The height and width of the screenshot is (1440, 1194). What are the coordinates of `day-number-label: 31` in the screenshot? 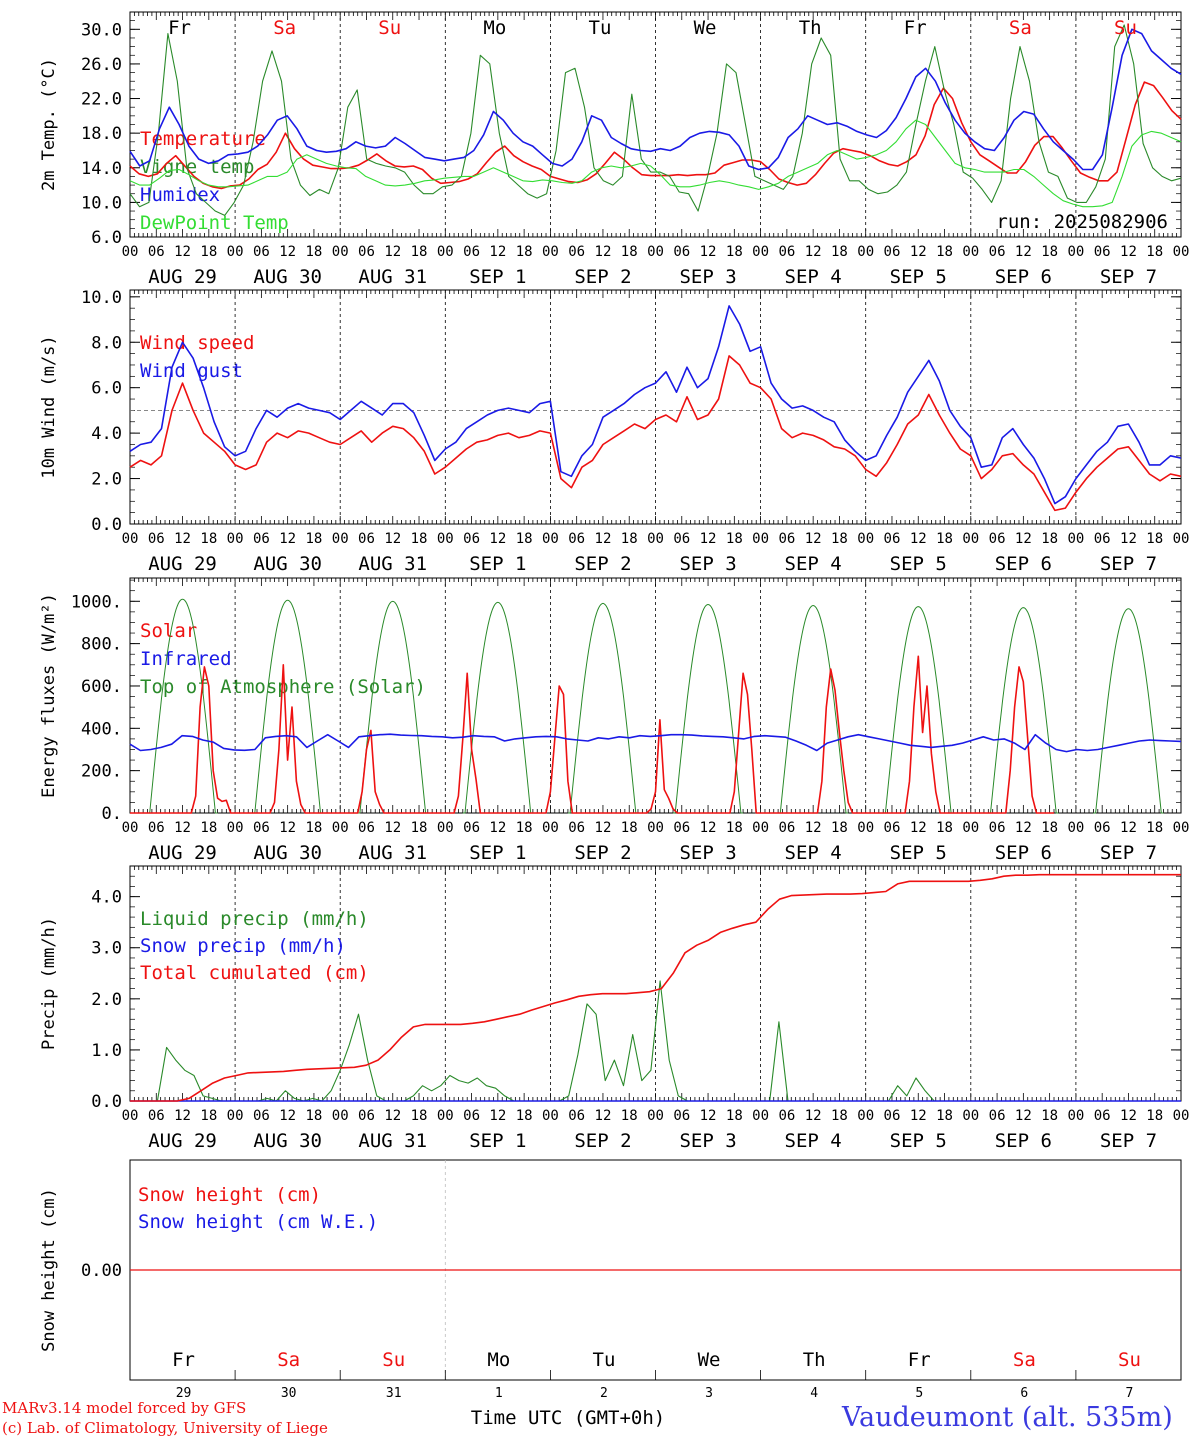 It's located at (394, 1393).